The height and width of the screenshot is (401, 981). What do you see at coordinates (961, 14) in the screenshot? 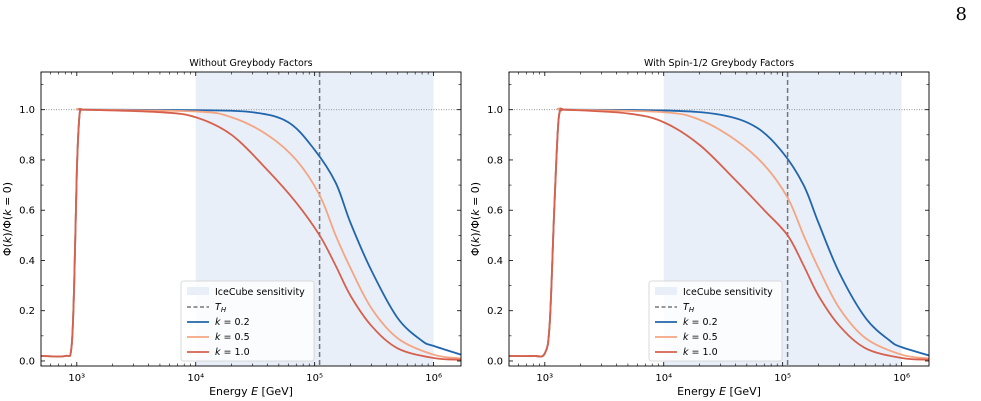
I see `page-number: 8` at bounding box center [961, 14].